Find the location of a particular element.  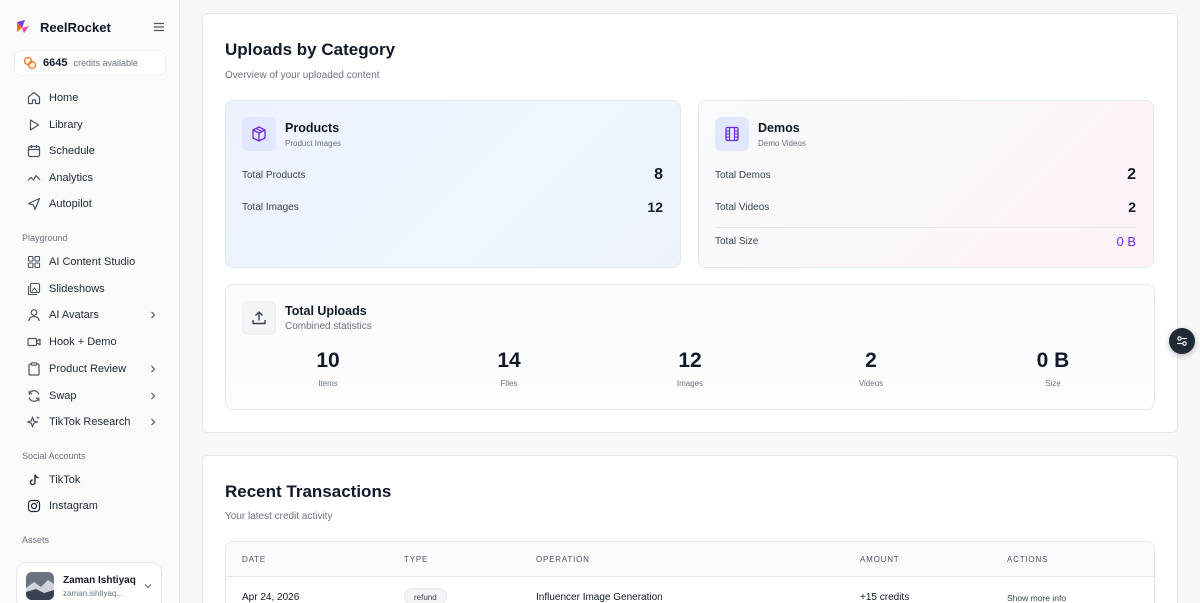

metric-value: 2 is located at coordinates (871, 360).